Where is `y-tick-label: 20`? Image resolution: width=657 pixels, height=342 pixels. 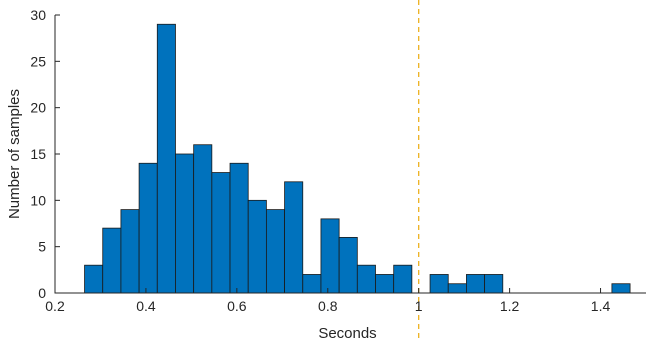
y-tick-label: 20 is located at coordinates (38, 108).